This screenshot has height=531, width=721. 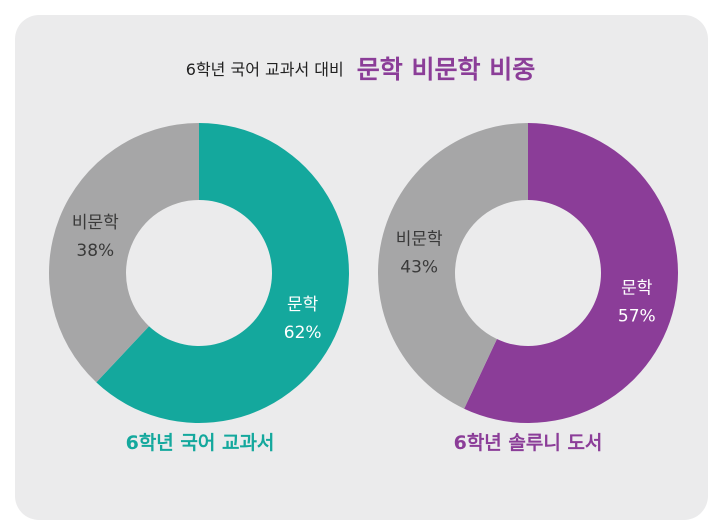 What do you see at coordinates (637, 316) in the screenshot?
I see `slice-value-literature: 57%` at bounding box center [637, 316].